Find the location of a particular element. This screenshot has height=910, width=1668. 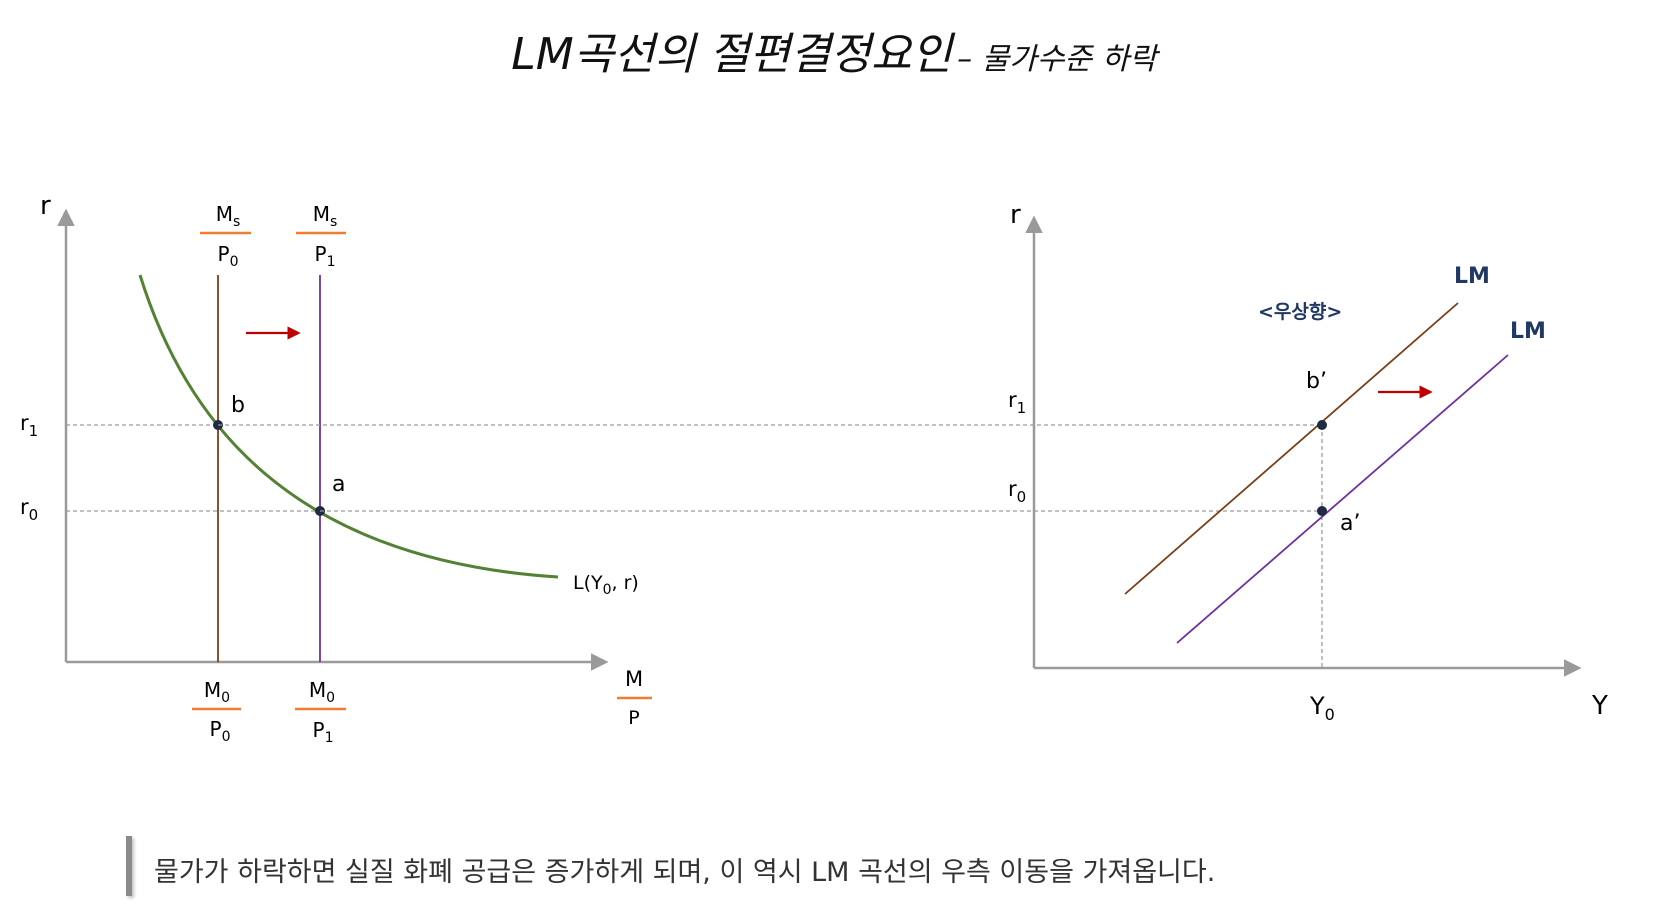

supply-fraction-bottom-p0: M0 P0 is located at coordinates (216, 711).